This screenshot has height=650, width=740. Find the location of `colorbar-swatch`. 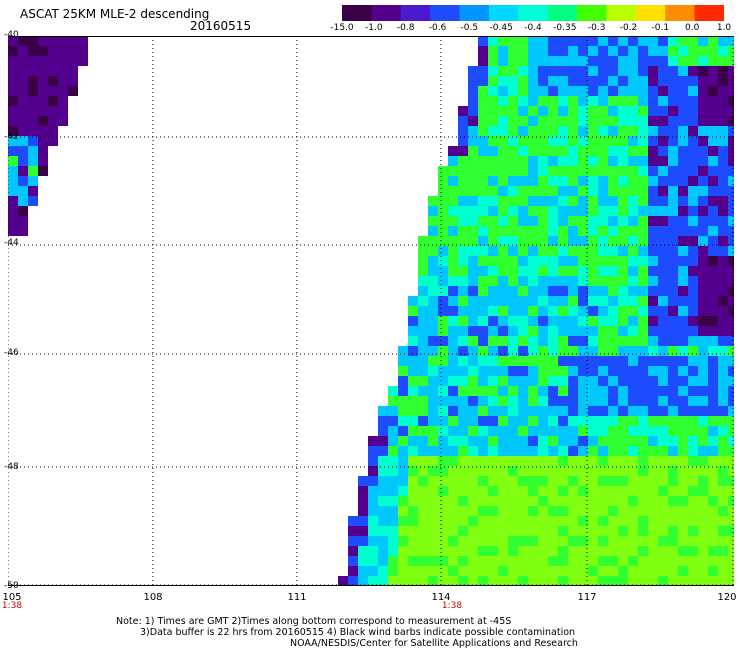

colorbar-swatch is located at coordinates (503, 13).